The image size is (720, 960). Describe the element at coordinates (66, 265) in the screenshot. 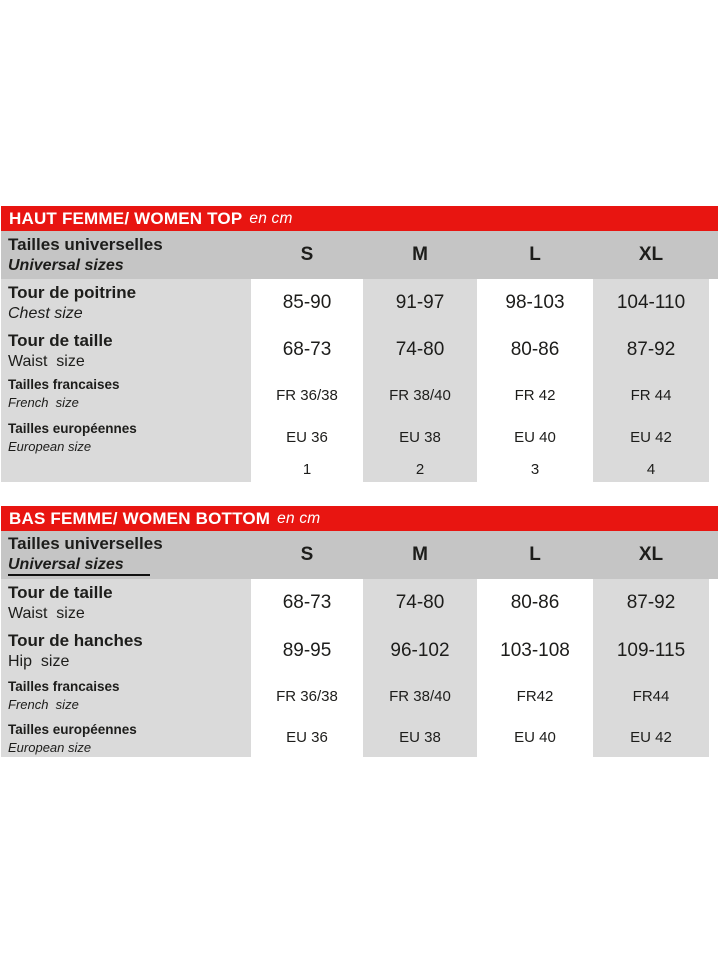

I see `universal-sizes-en: Universal sizes` at that location.